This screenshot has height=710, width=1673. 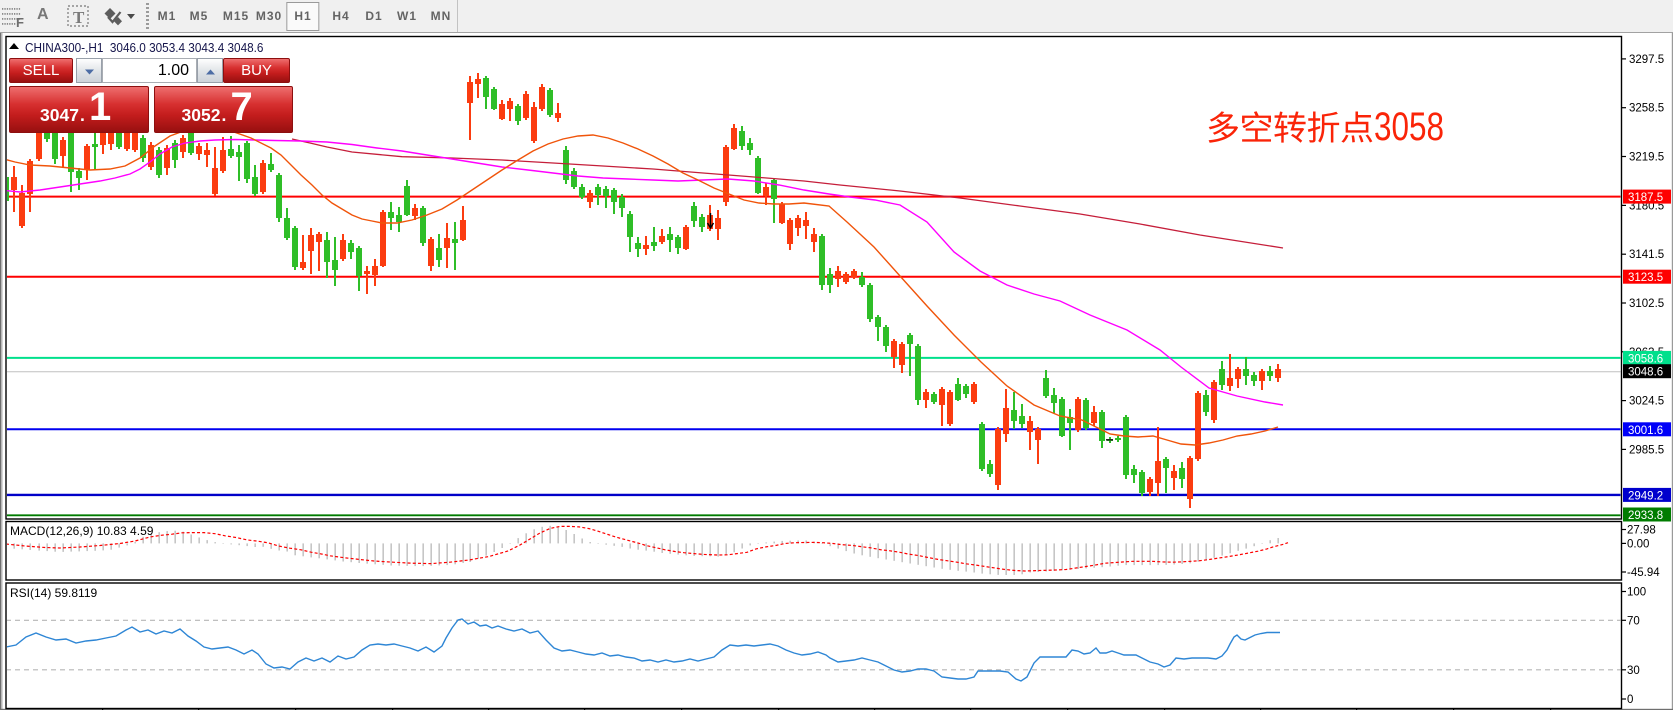 I want to click on svg-text: -45.94, so click(x=1643, y=573).